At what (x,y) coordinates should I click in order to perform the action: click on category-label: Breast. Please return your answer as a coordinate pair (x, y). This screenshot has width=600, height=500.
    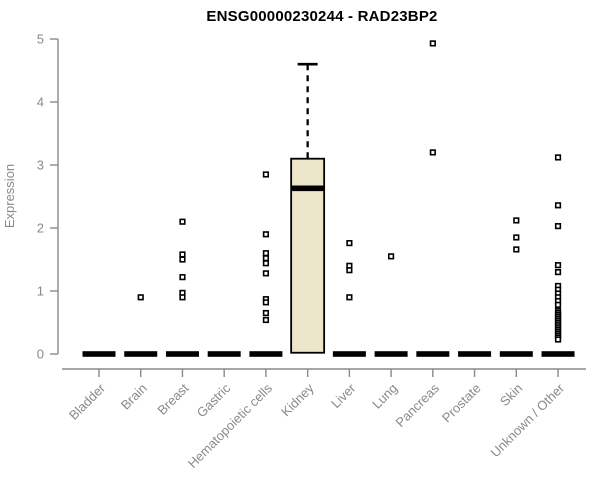
    Looking at the image, I should click on (172, 398).